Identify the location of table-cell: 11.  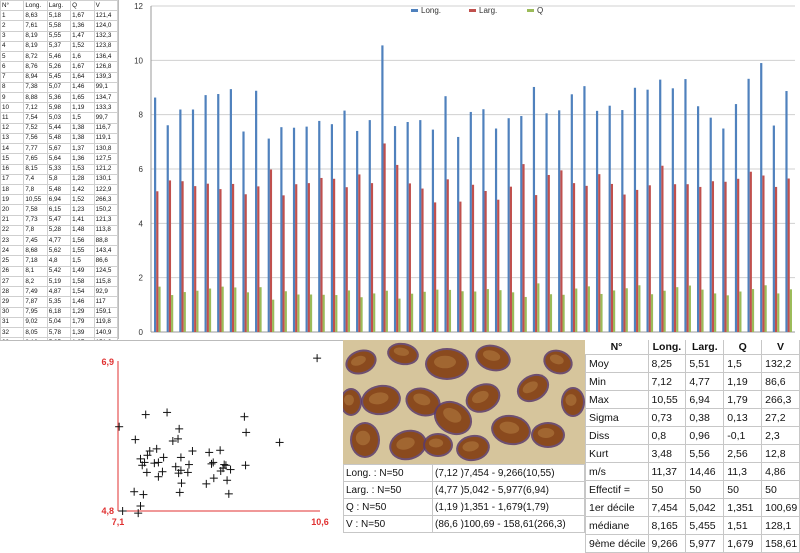
(12, 118).